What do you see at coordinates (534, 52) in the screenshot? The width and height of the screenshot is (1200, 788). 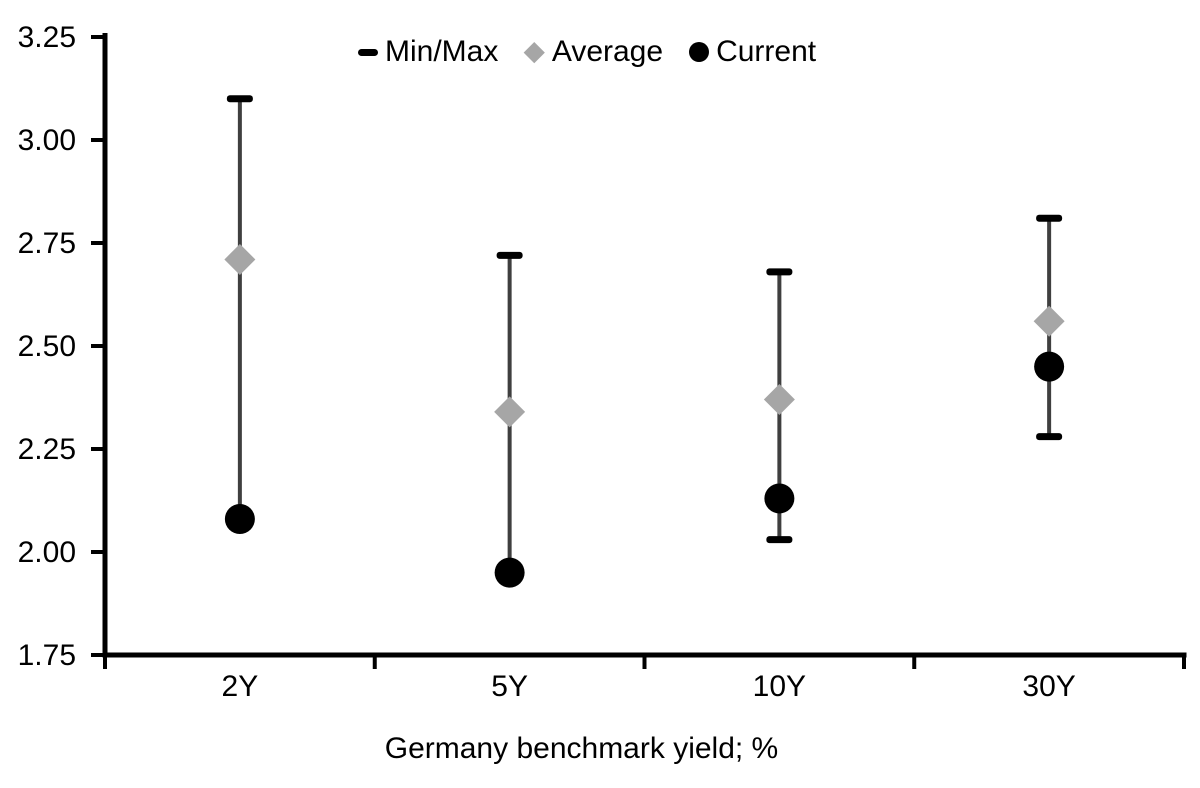 I see `legend-average-diamond-icon` at bounding box center [534, 52].